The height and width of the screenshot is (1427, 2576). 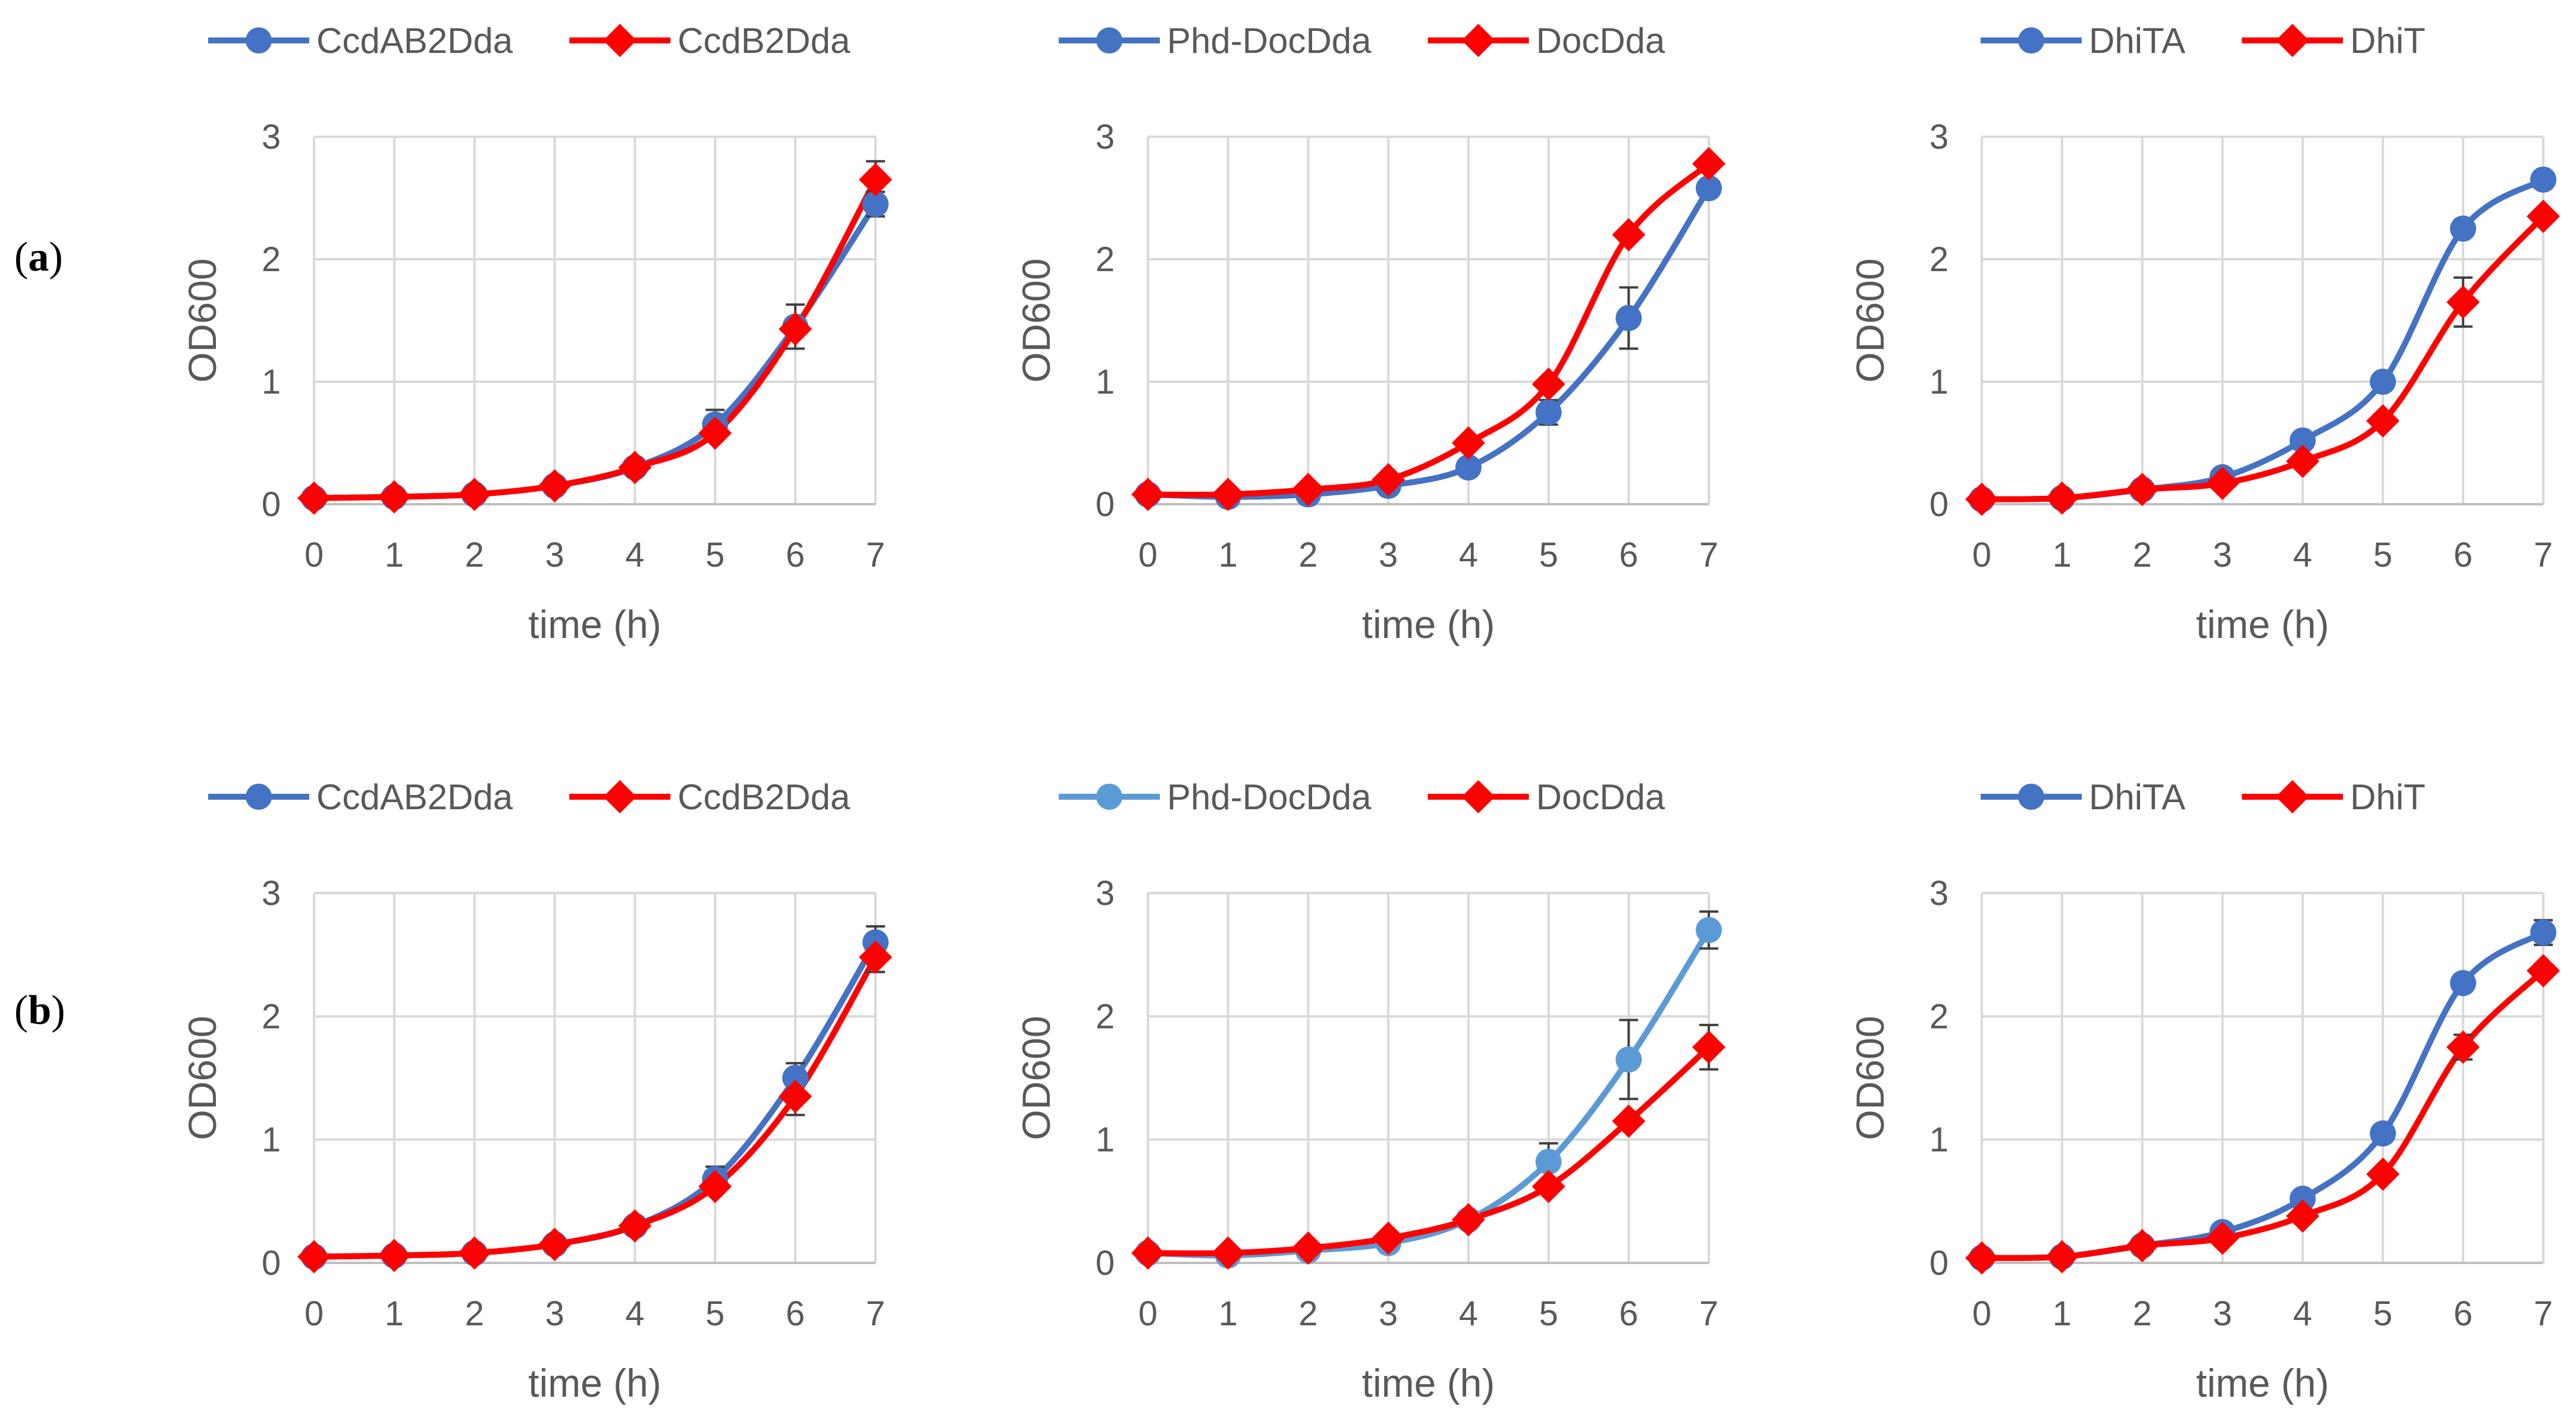 I want to click on legend-marker-DhiTA, so click(x=2031, y=40).